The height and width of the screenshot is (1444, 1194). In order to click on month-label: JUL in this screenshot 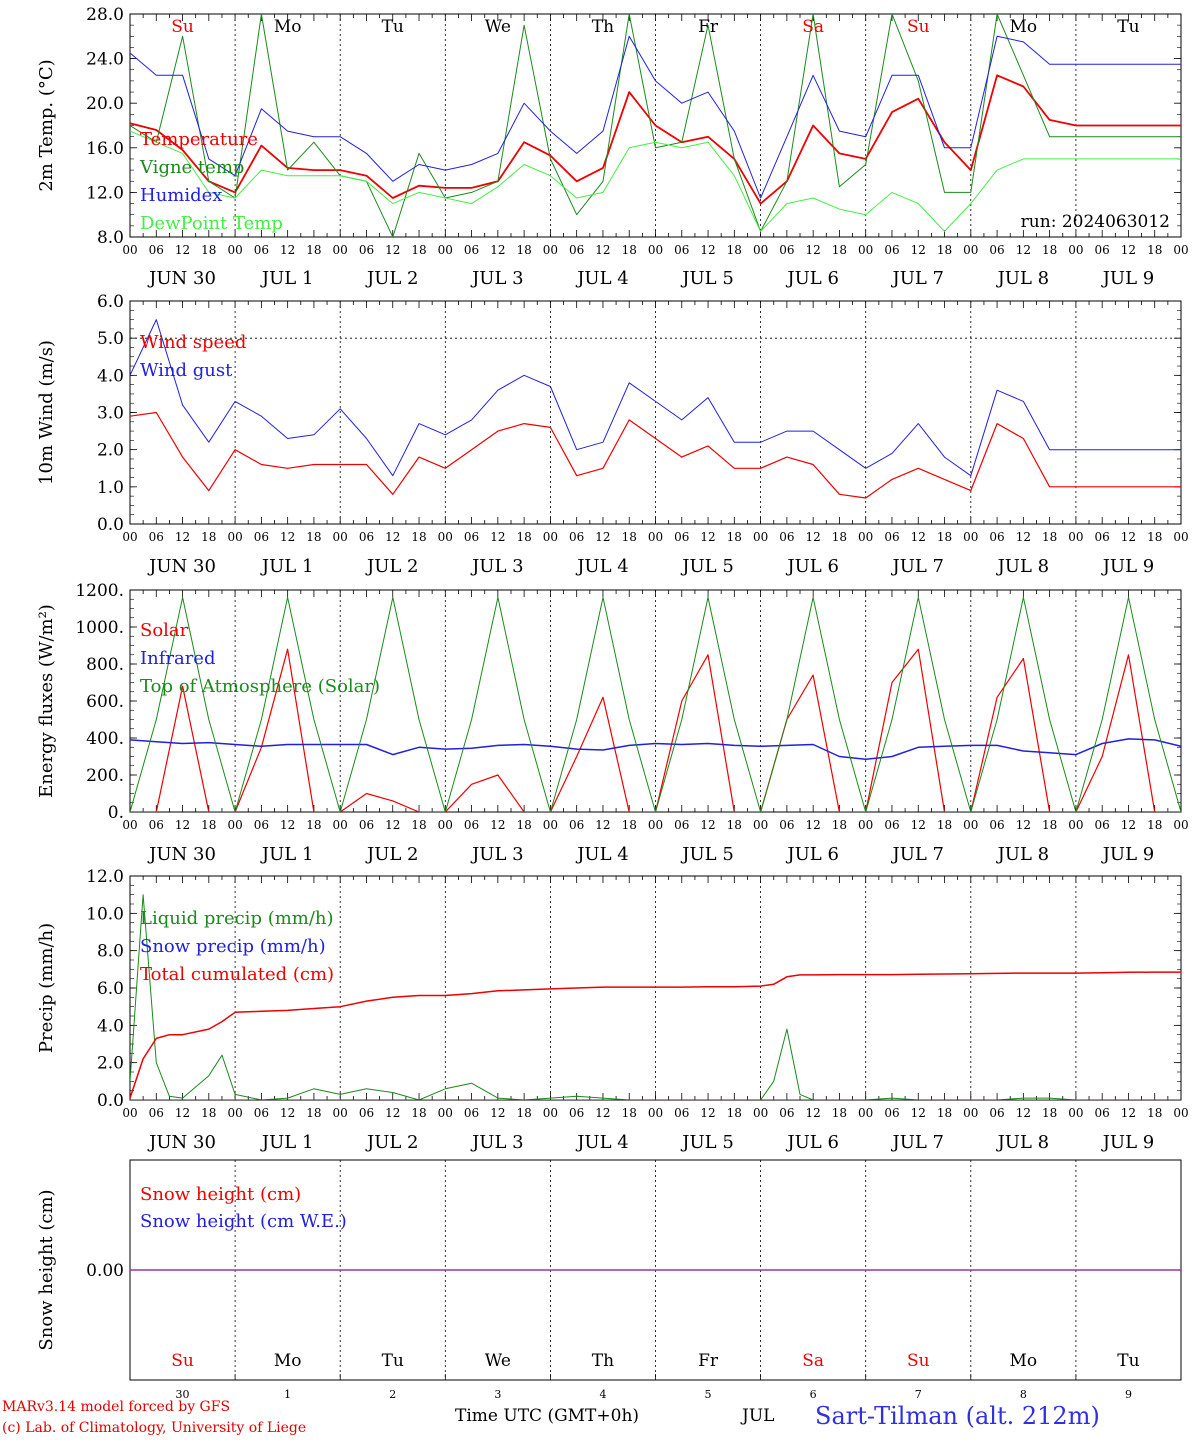, I will do `click(758, 1416)`.